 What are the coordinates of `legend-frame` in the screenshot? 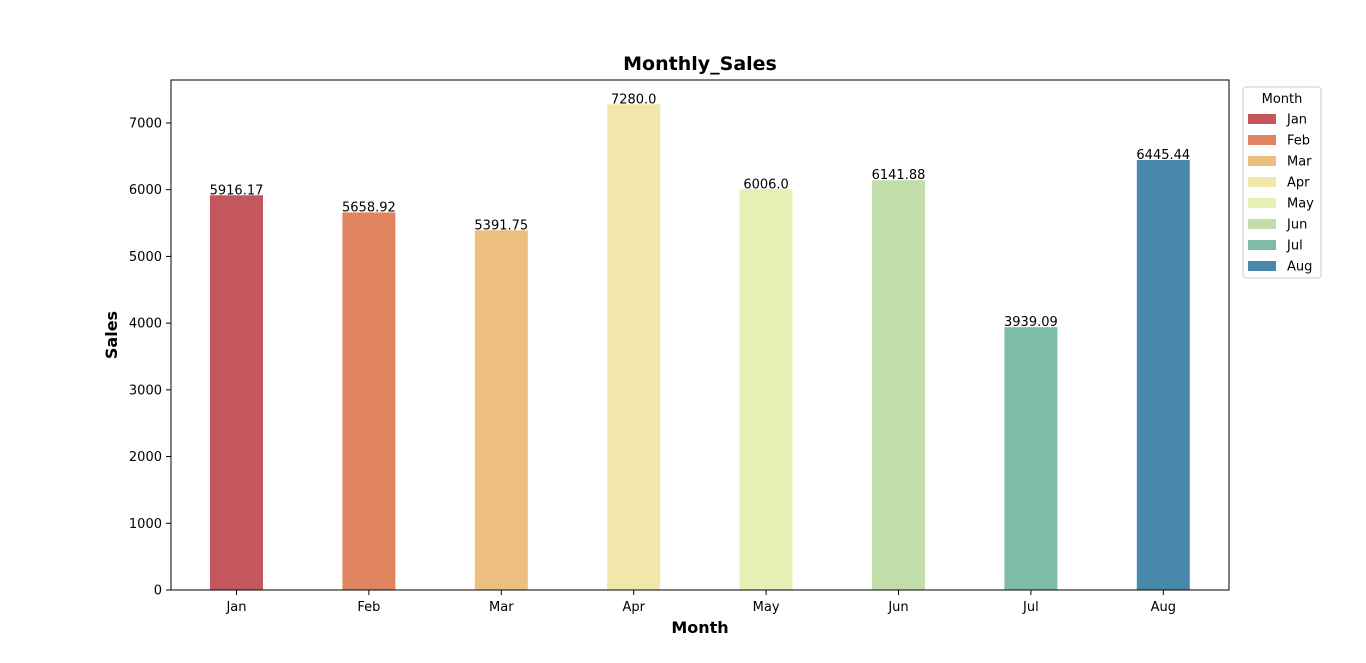 It's located at (1282, 182).